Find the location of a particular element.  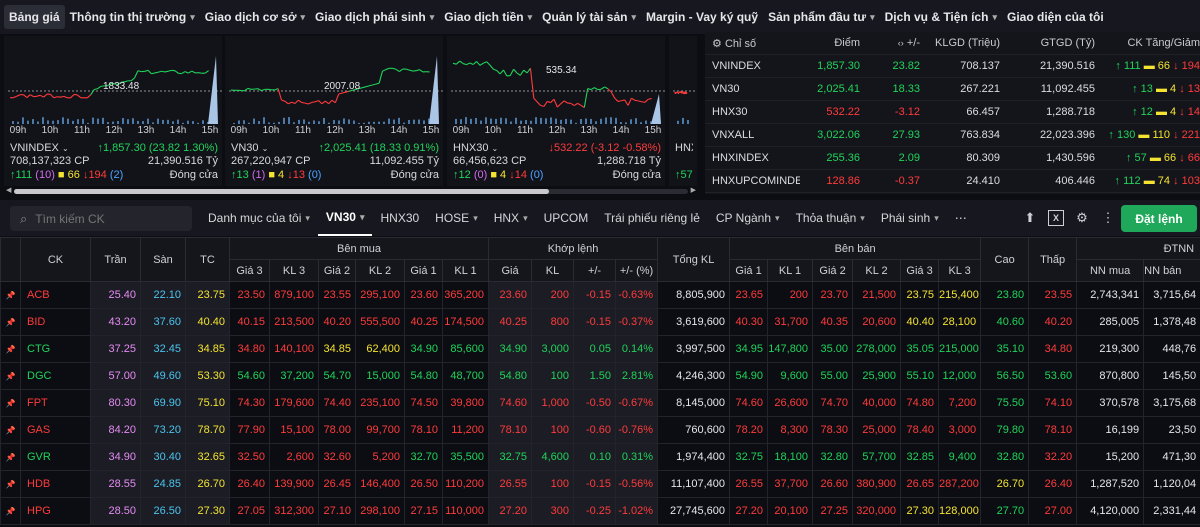

scrollbar-thumb is located at coordinates (281, 191).